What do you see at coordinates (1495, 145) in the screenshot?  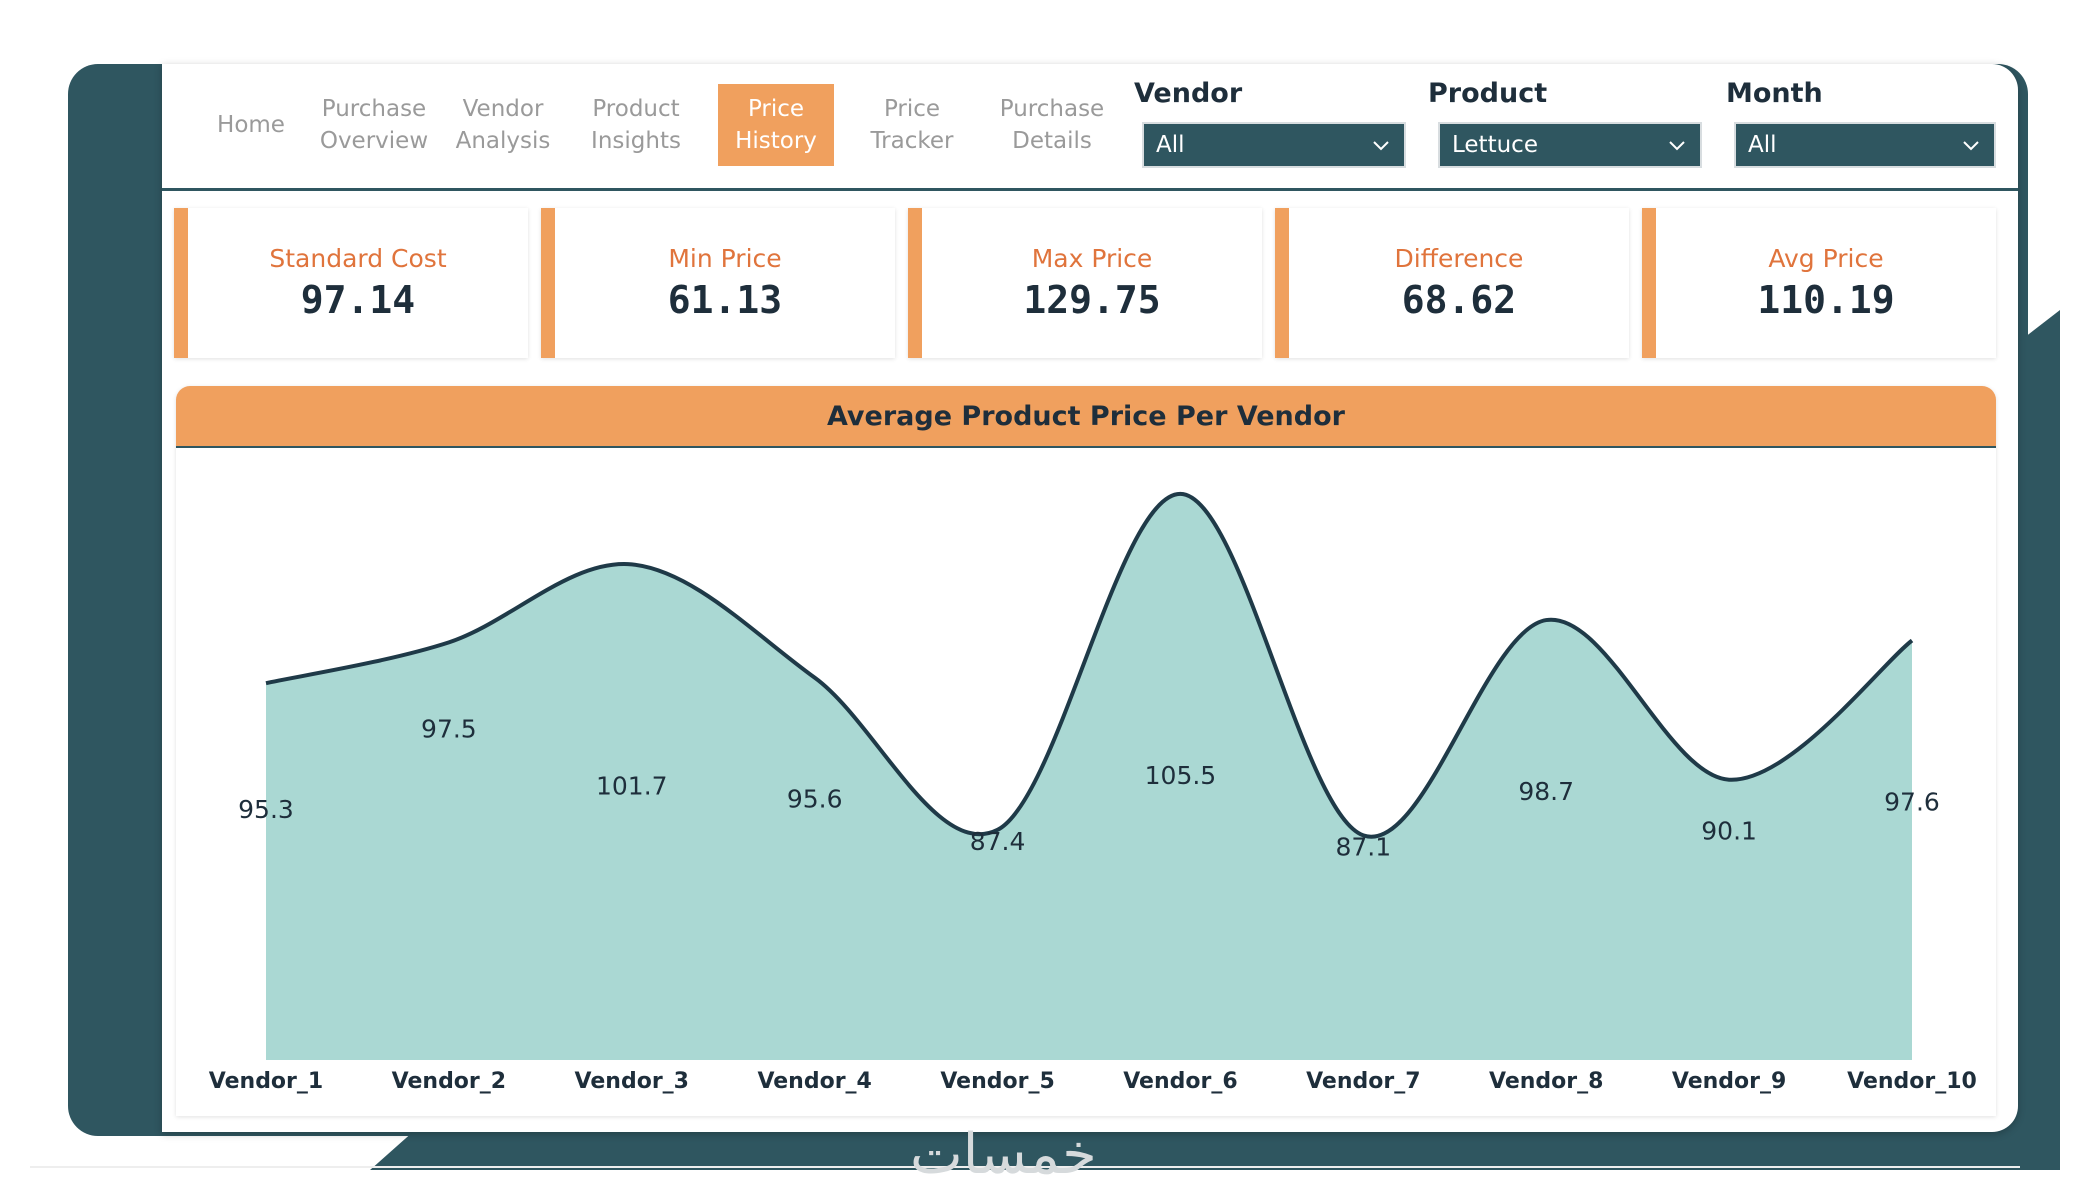 I see `product-filter-value: Lettuce` at bounding box center [1495, 145].